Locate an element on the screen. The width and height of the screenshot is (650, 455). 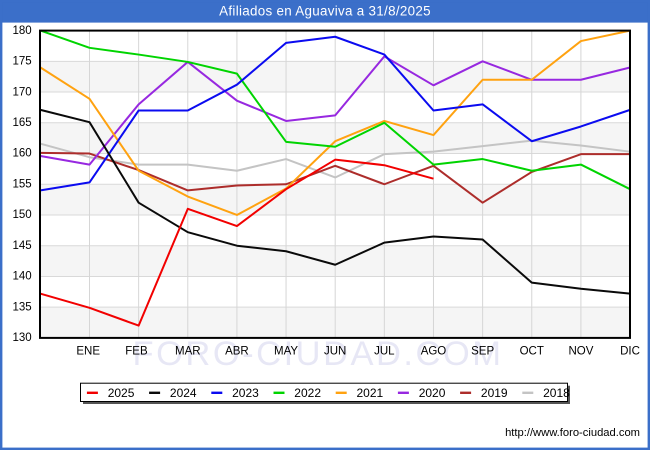
svg-text: 165 is located at coordinates (22, 123).